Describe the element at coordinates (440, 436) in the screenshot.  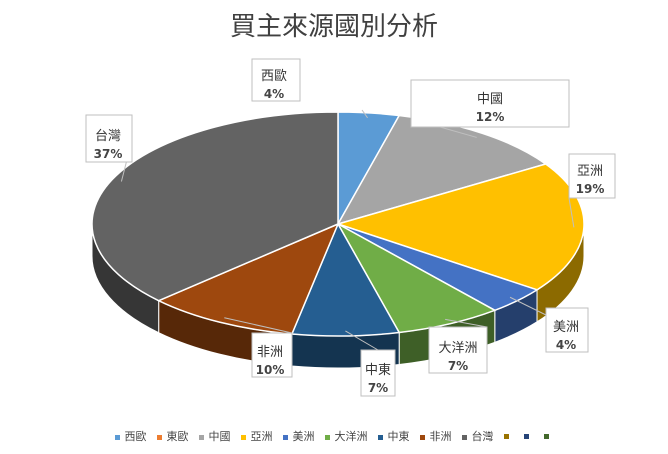
I see `legend-label-7: 非洲` at that location.